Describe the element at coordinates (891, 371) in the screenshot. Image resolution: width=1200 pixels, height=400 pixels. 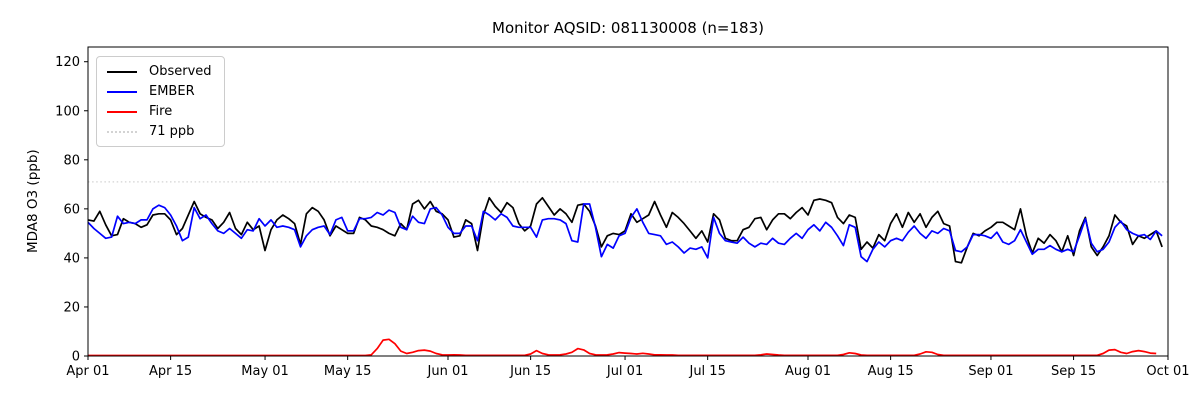
I see `x-tick-label: Aug 15` at that location.